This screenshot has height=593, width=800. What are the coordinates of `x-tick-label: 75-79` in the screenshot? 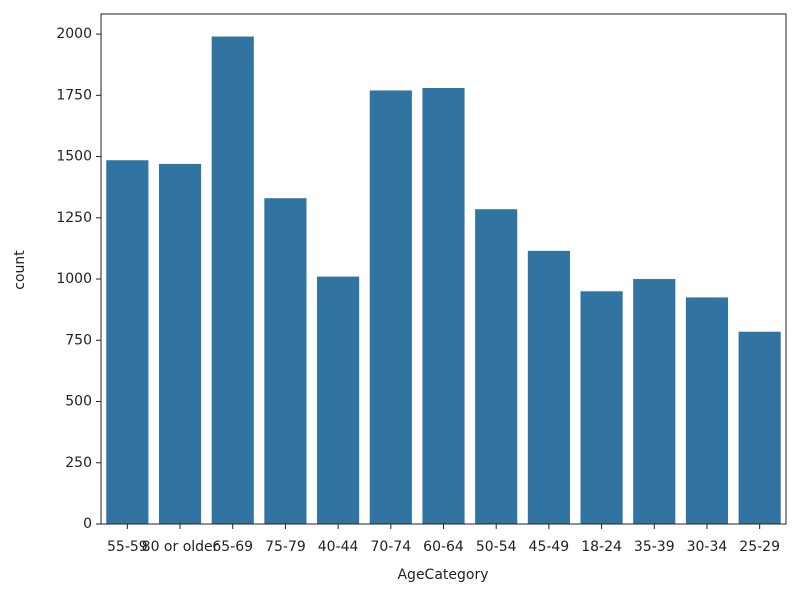 It's located at (285, 547).